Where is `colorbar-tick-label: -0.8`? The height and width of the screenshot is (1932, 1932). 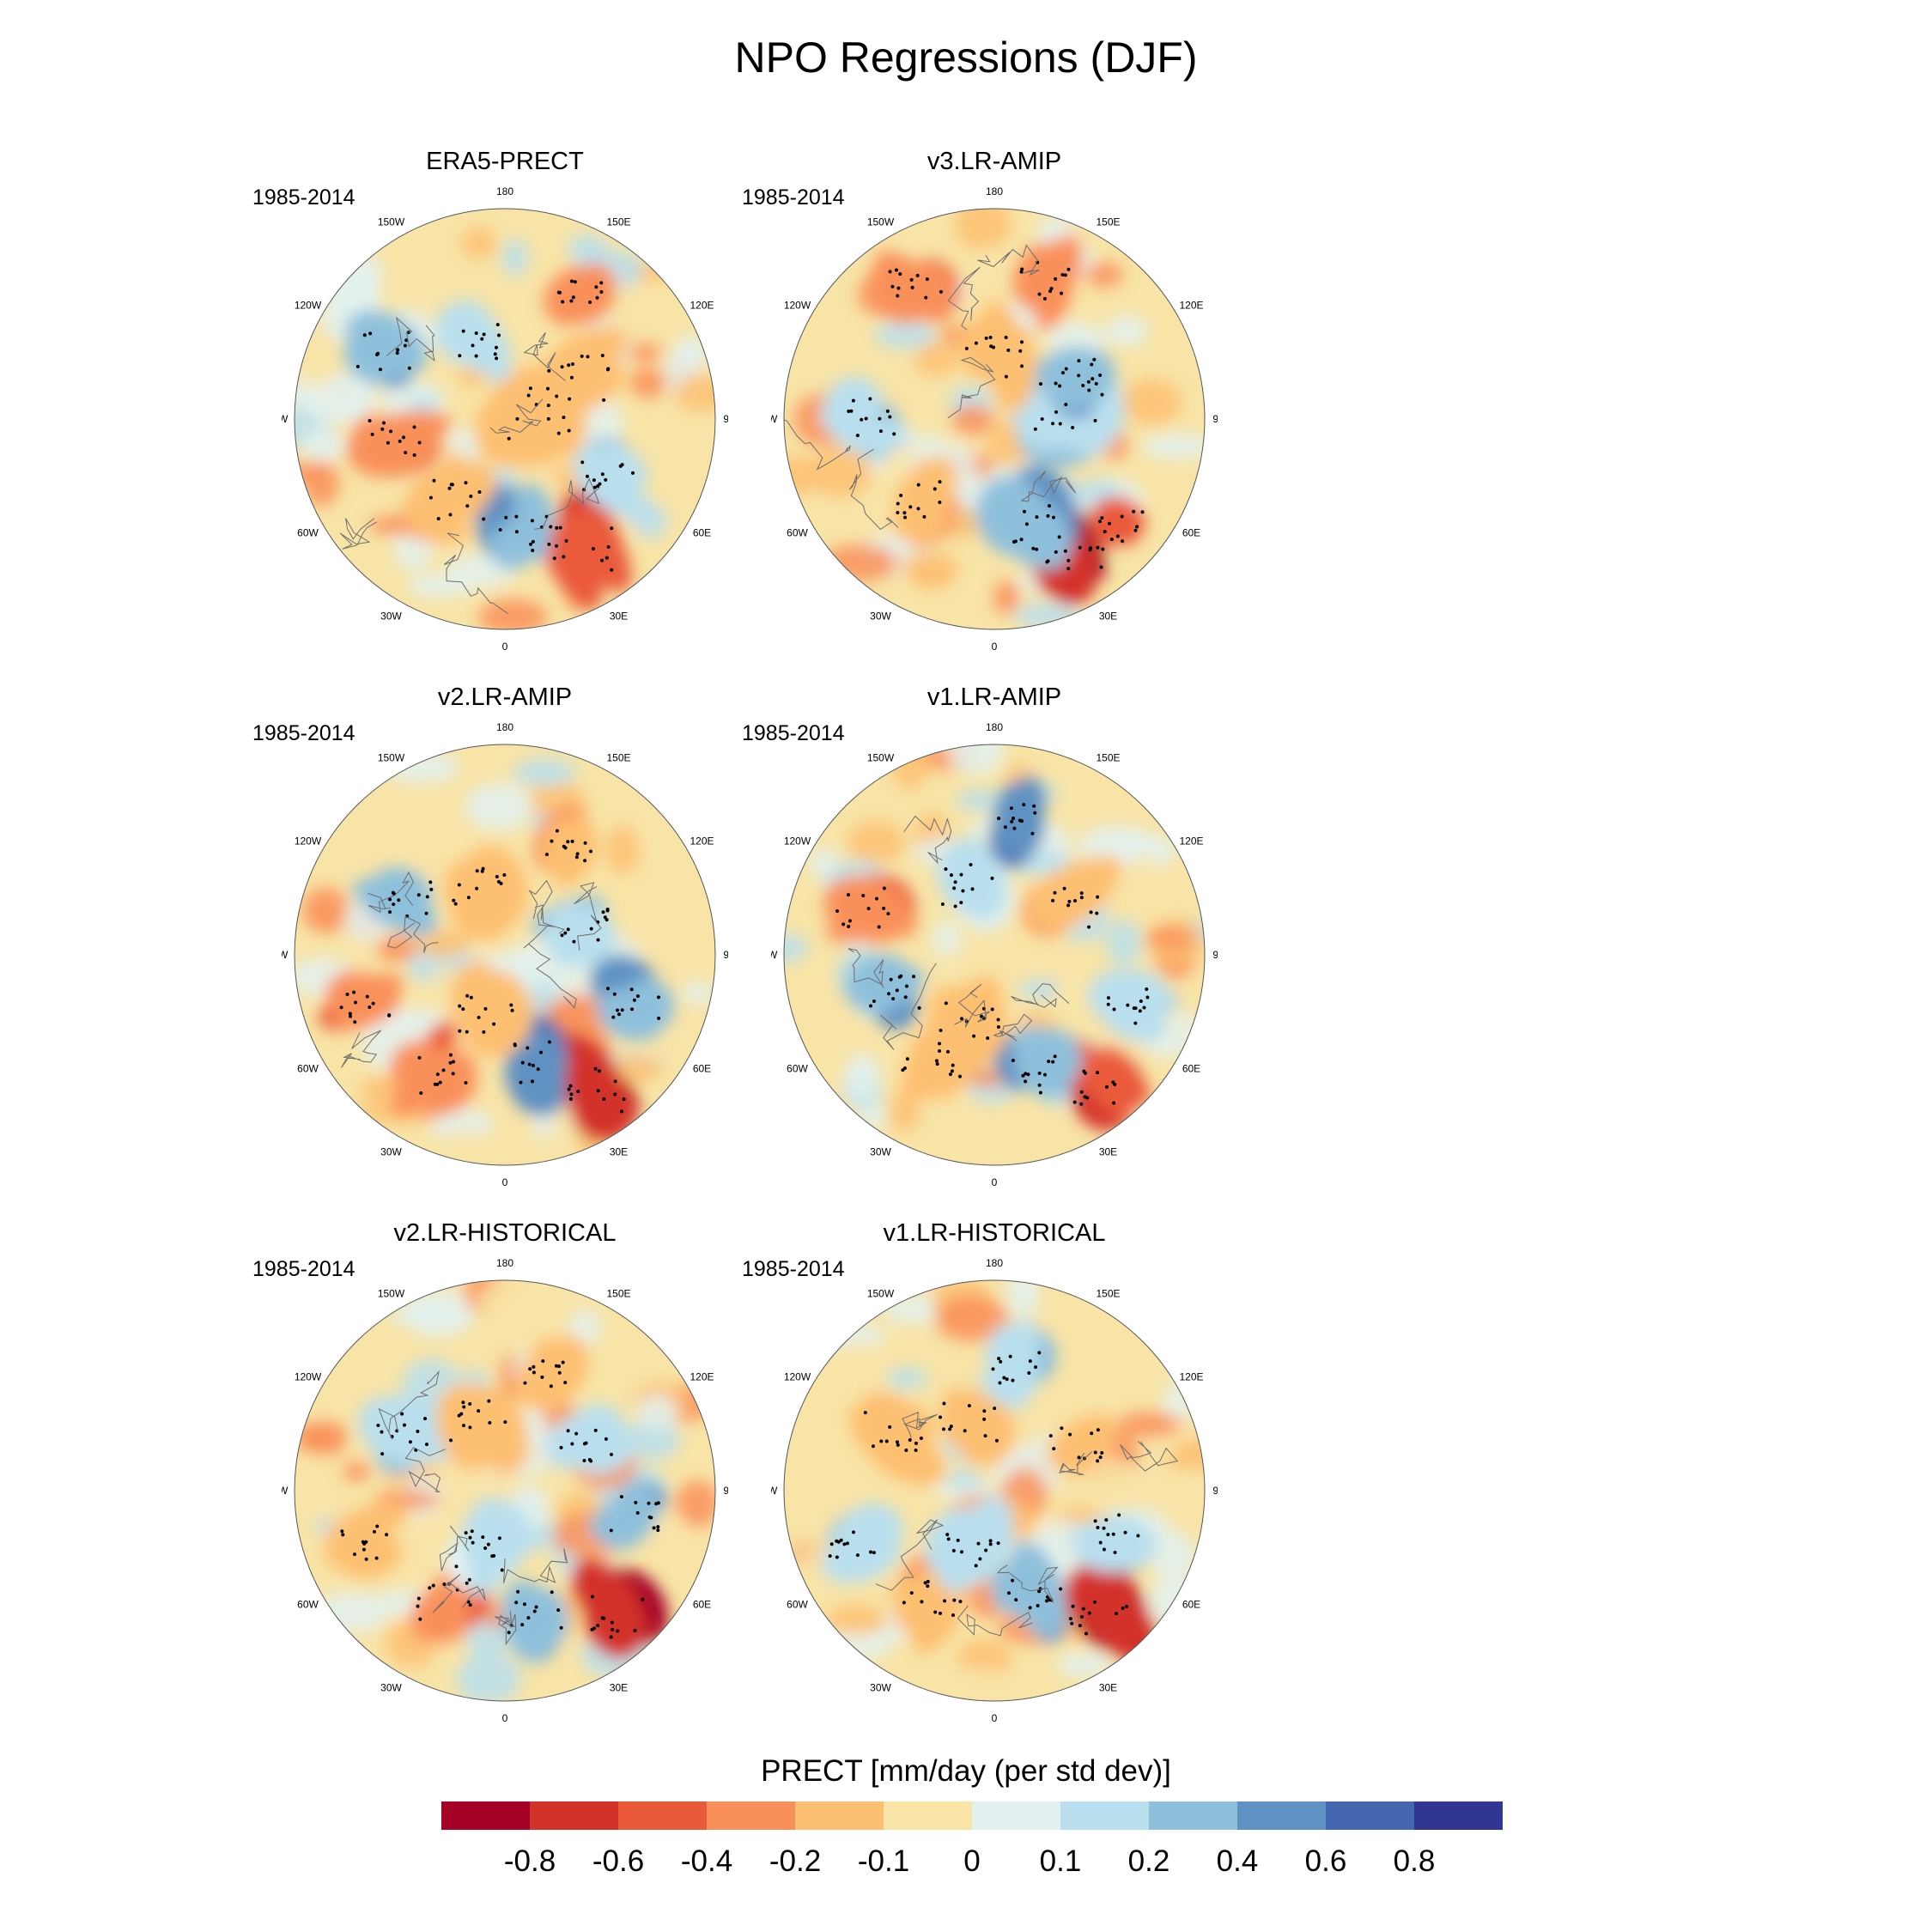
colorbar-tick-label: -0.8 is located at coordinates (530, 1861).